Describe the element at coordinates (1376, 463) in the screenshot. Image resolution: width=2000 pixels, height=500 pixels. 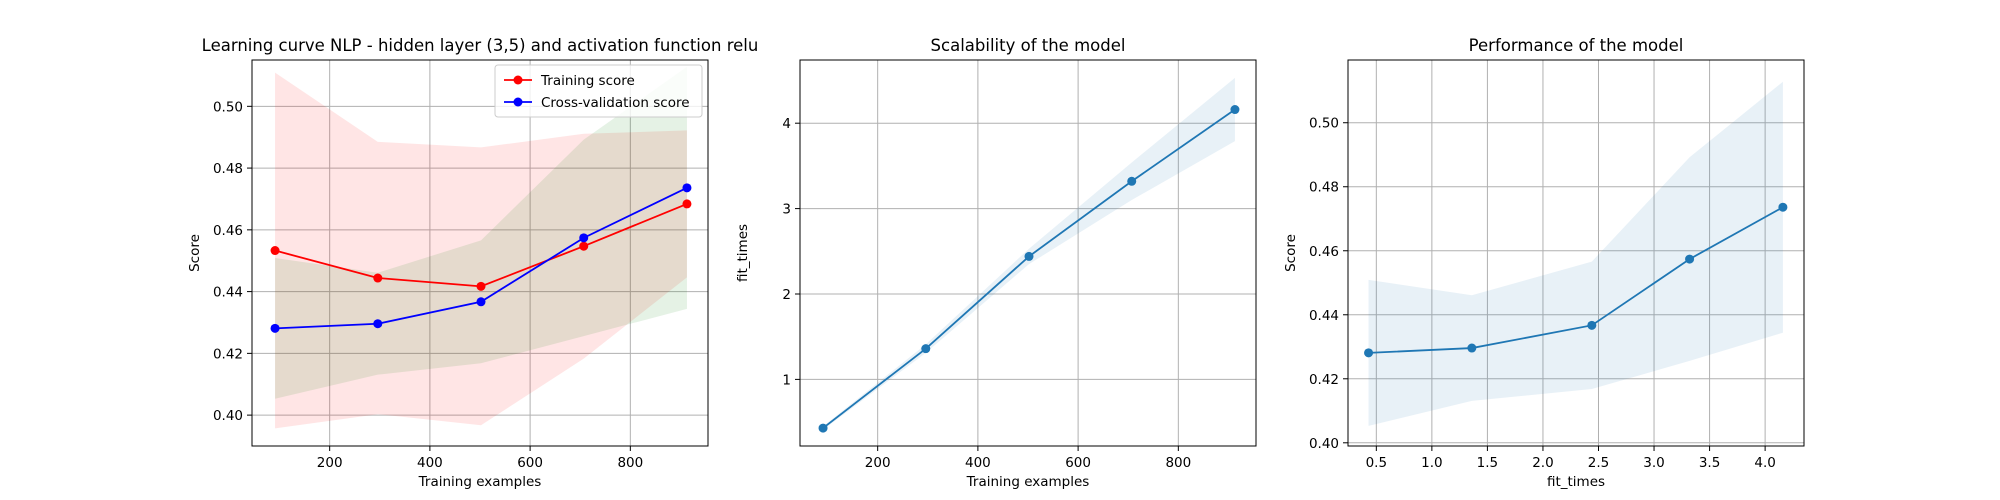
I see `x-tick-label: 0.5` at that location.